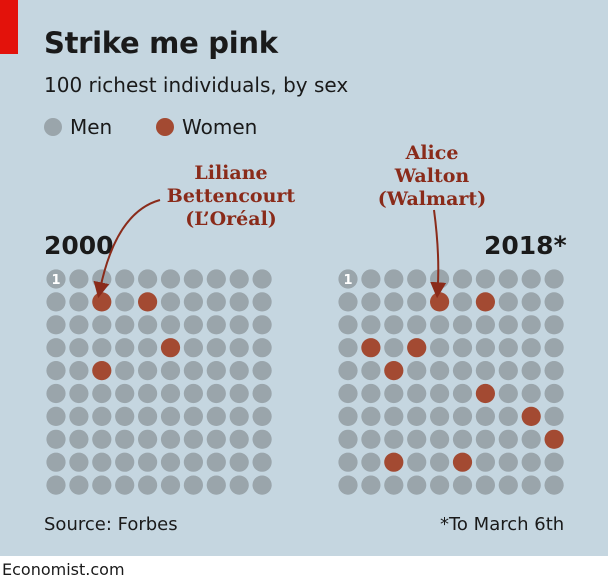 The image size is (608, 587). Describe the element at coordinates (220, 127) in the screenshot. I see `legend-label-women: Women` at that location.